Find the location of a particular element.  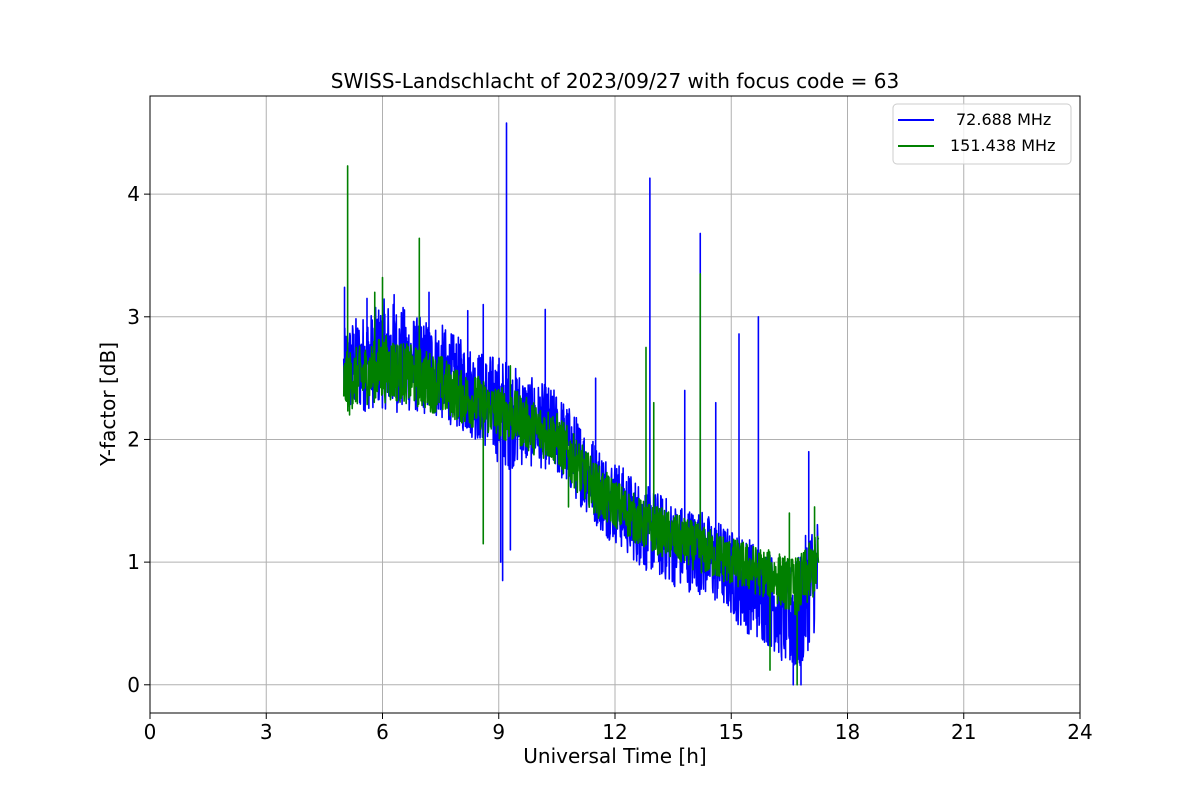

x-tick-label: 0 is located at coordinates (150, 732).